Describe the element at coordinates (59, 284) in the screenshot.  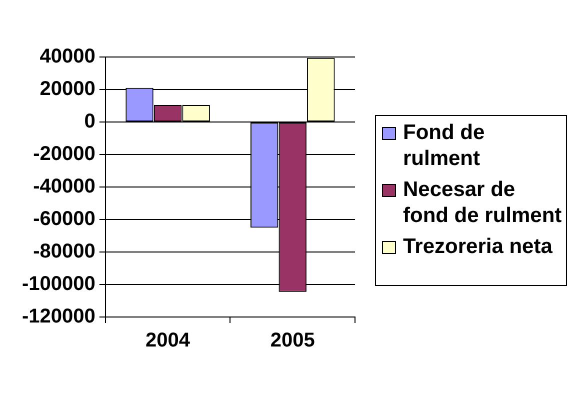
I see `y-tick-label: -100000` at that location.